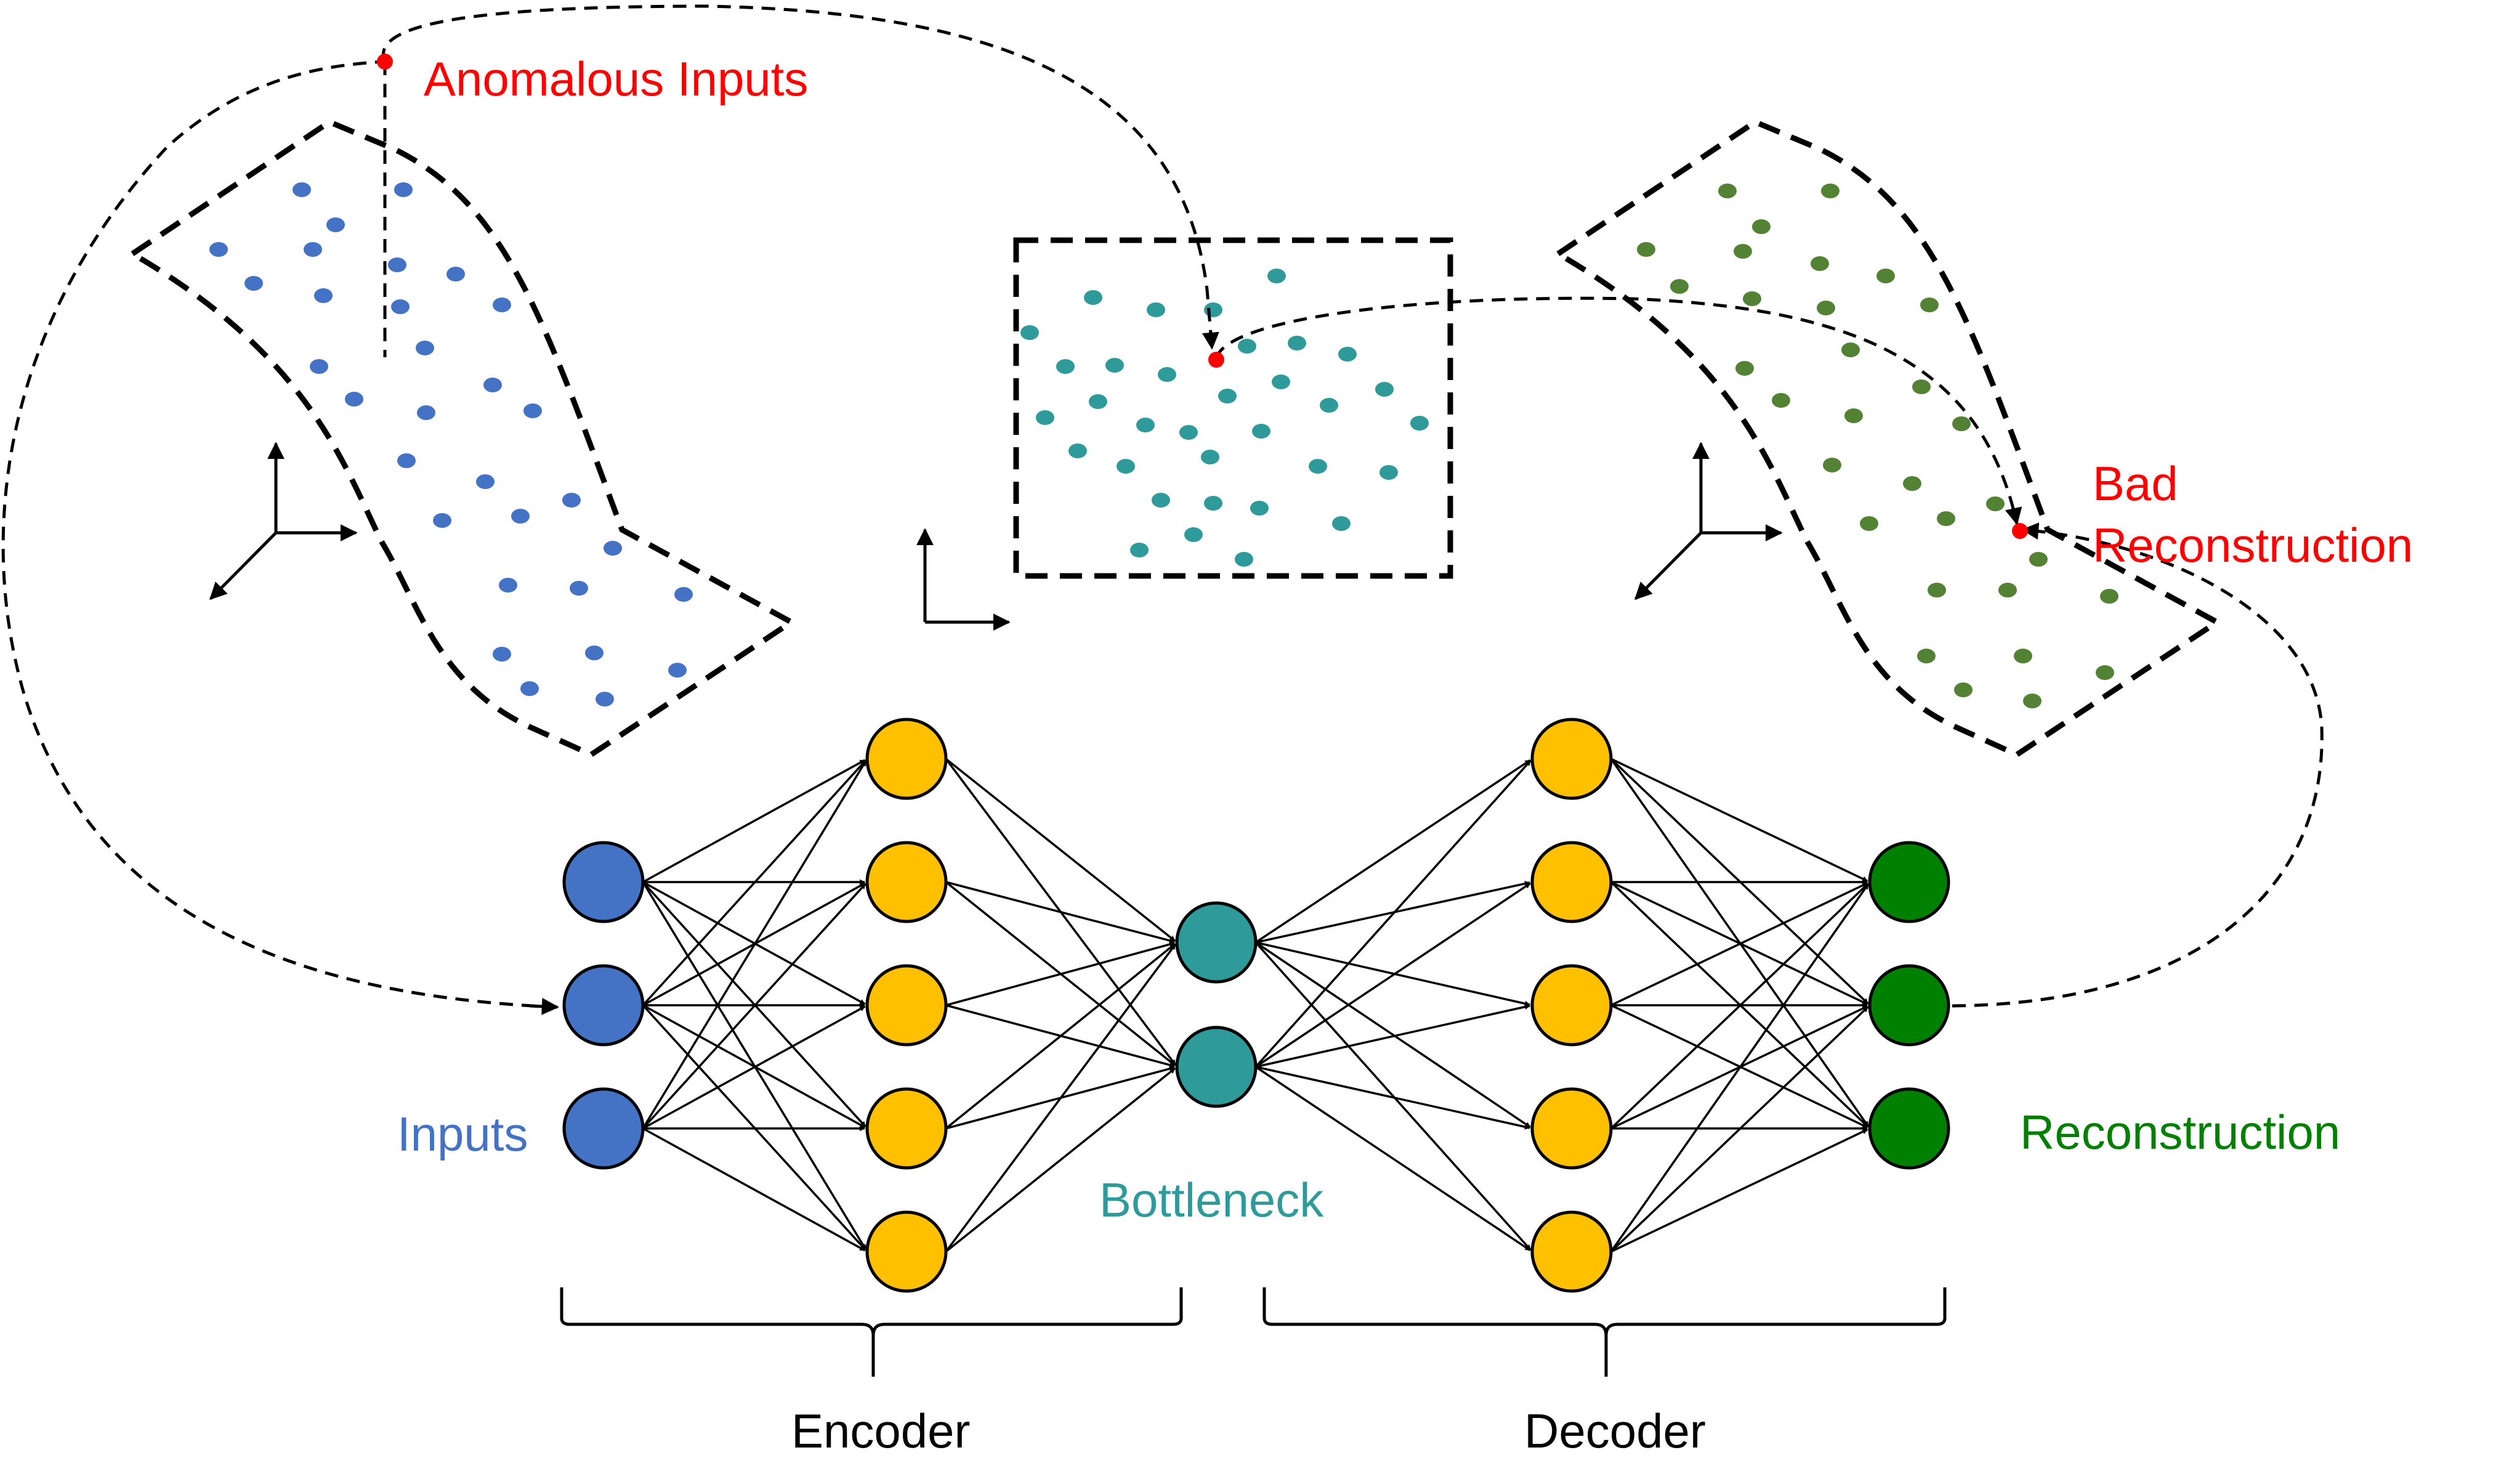 This screenshot has width=2520, height=1474. What do you see at coordinates (1604, 1332) in the screenshot?
I see `decoder-brace` at bounding box center [1604, 1332].